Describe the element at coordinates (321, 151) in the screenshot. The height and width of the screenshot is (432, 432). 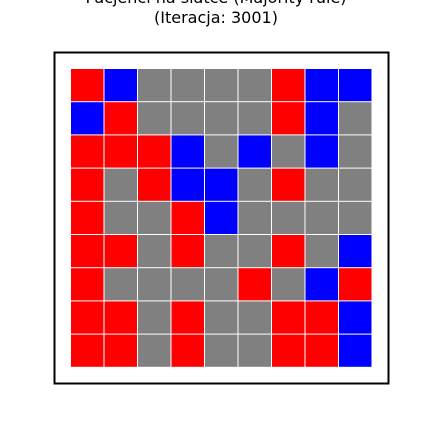
I see `grid-cell-blue-r3c8` at that location.